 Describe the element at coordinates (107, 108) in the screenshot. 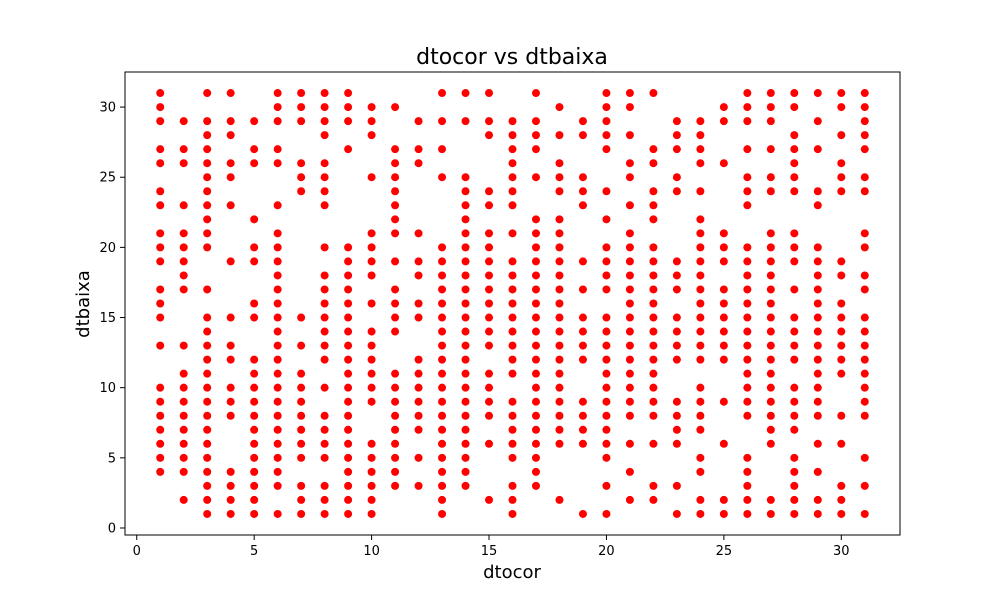

I see `y-tick-label: 30` at that location.